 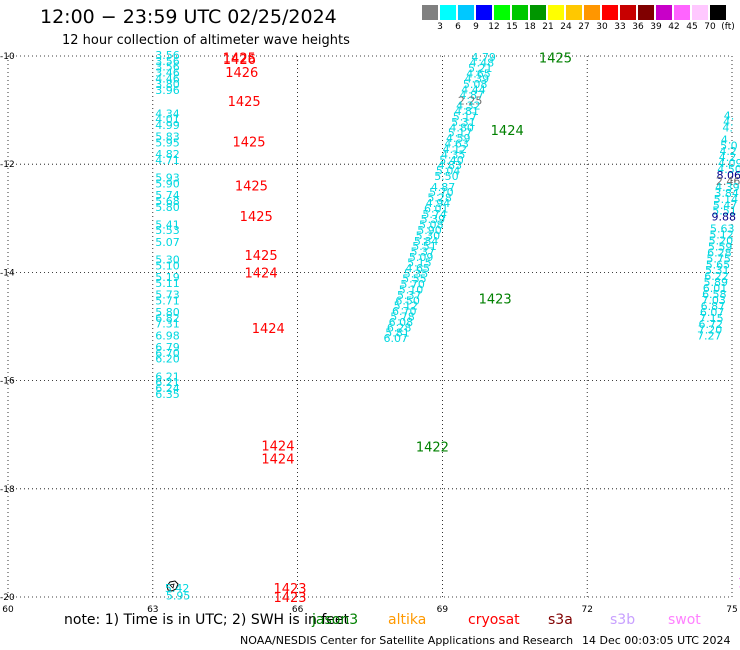 I want to click on wave-height-value: 5.55, so click(x=414, y=279).